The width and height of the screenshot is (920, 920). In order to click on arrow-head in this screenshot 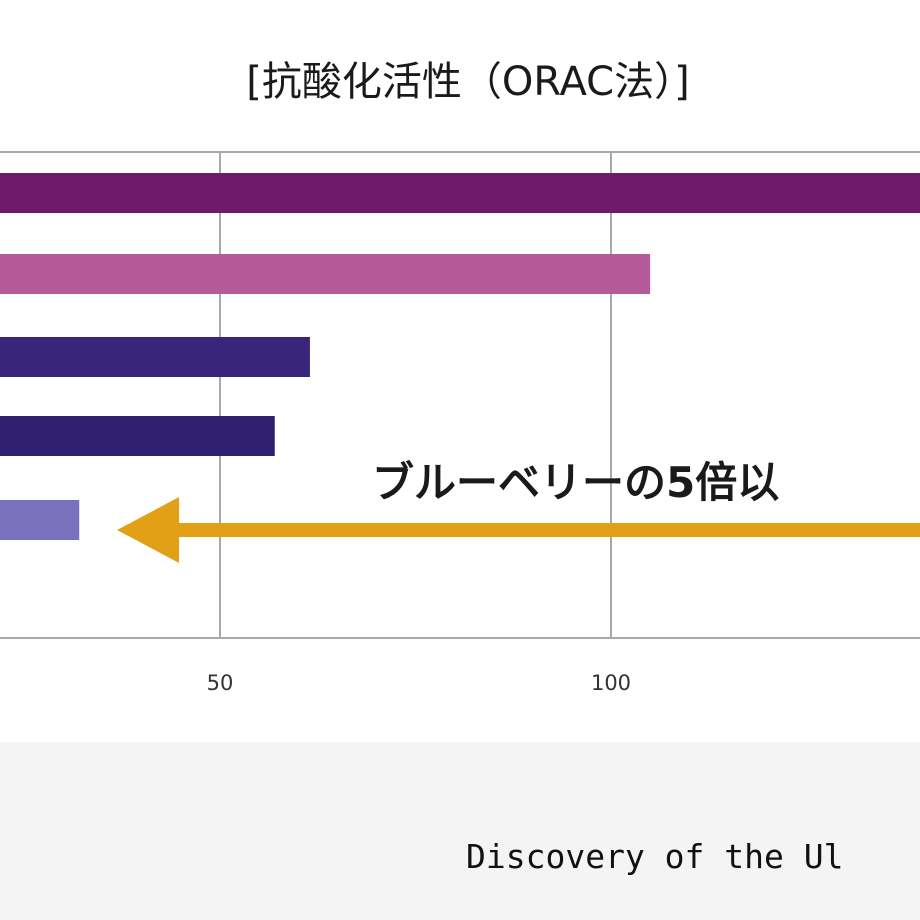, I will do `click(148, 530)`.